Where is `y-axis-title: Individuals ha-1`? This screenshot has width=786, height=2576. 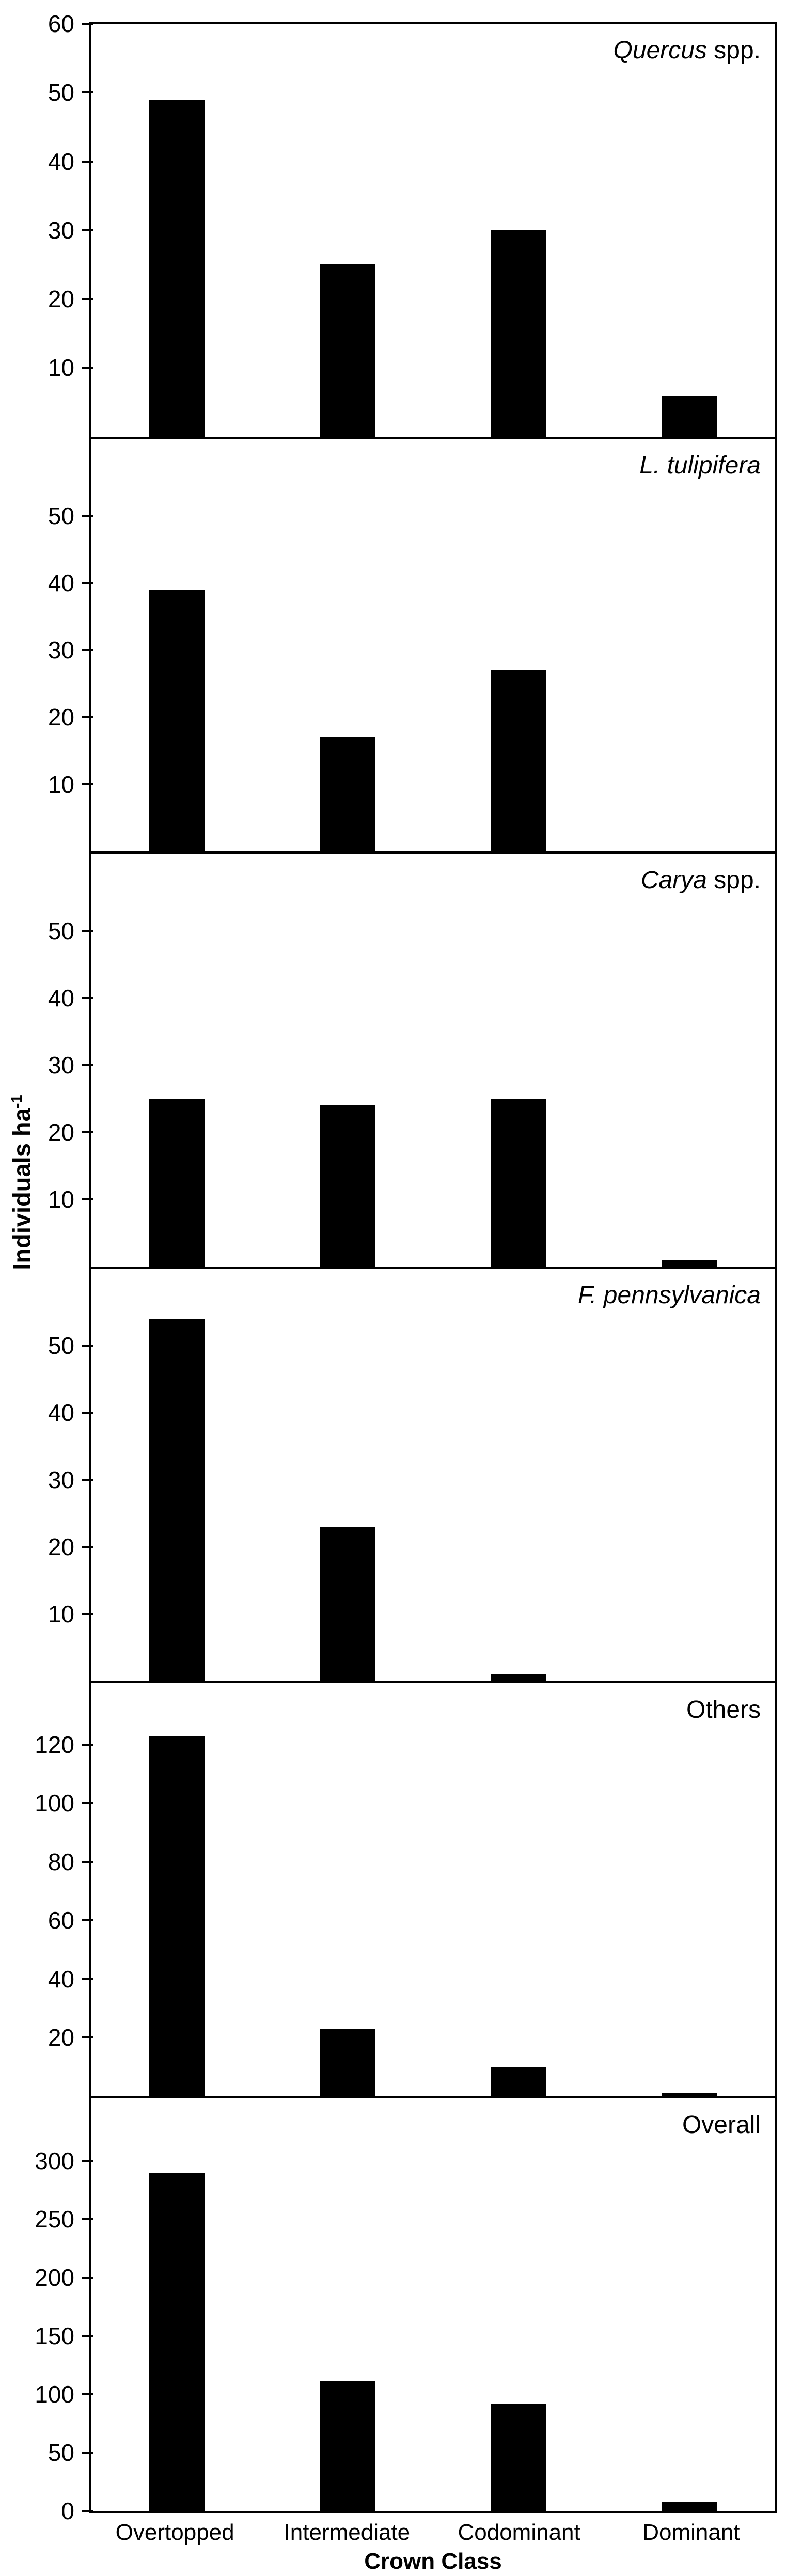
y-axis-title: Individuals ha-1 is located at coordinates (22, 1182).